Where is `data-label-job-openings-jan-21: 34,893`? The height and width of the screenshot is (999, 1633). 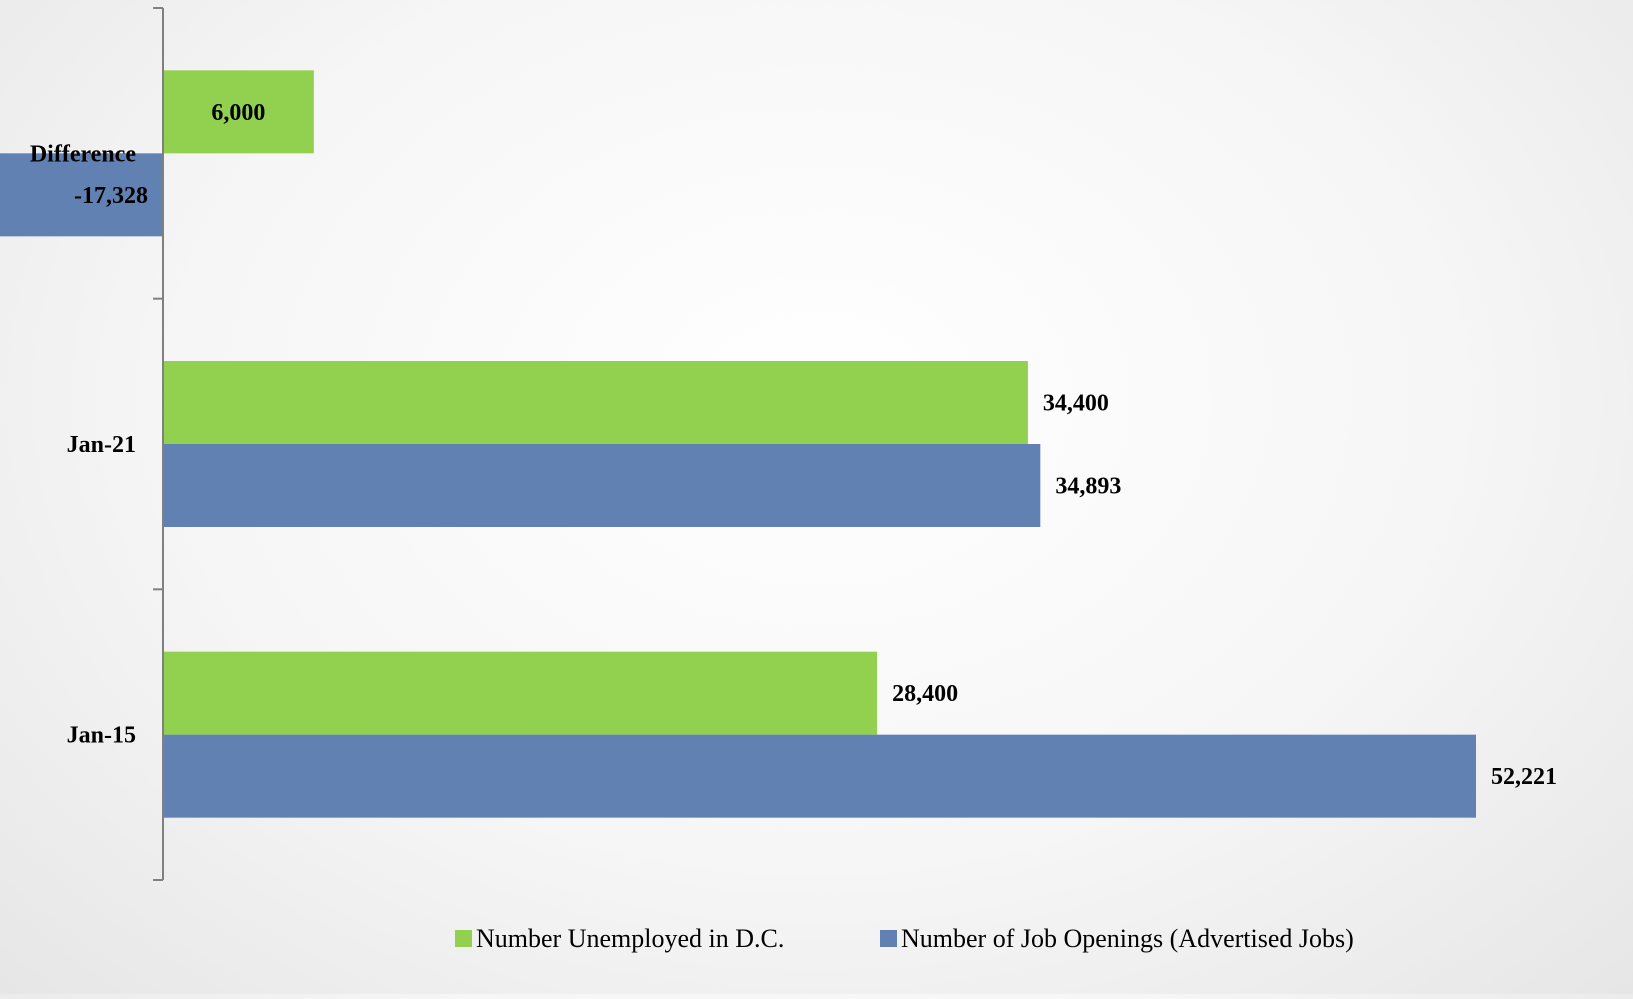 data-label-job-openings-jan-21: 34,893 is located at coordinates (1088, 487).